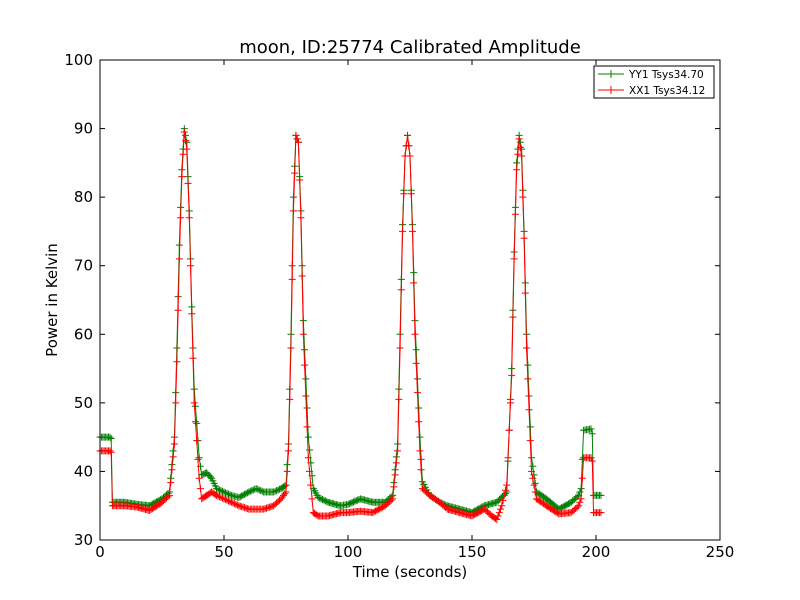 This screenshot has height=600, width=800. I want to click on y-tick-label: 40, so click(83, 471).